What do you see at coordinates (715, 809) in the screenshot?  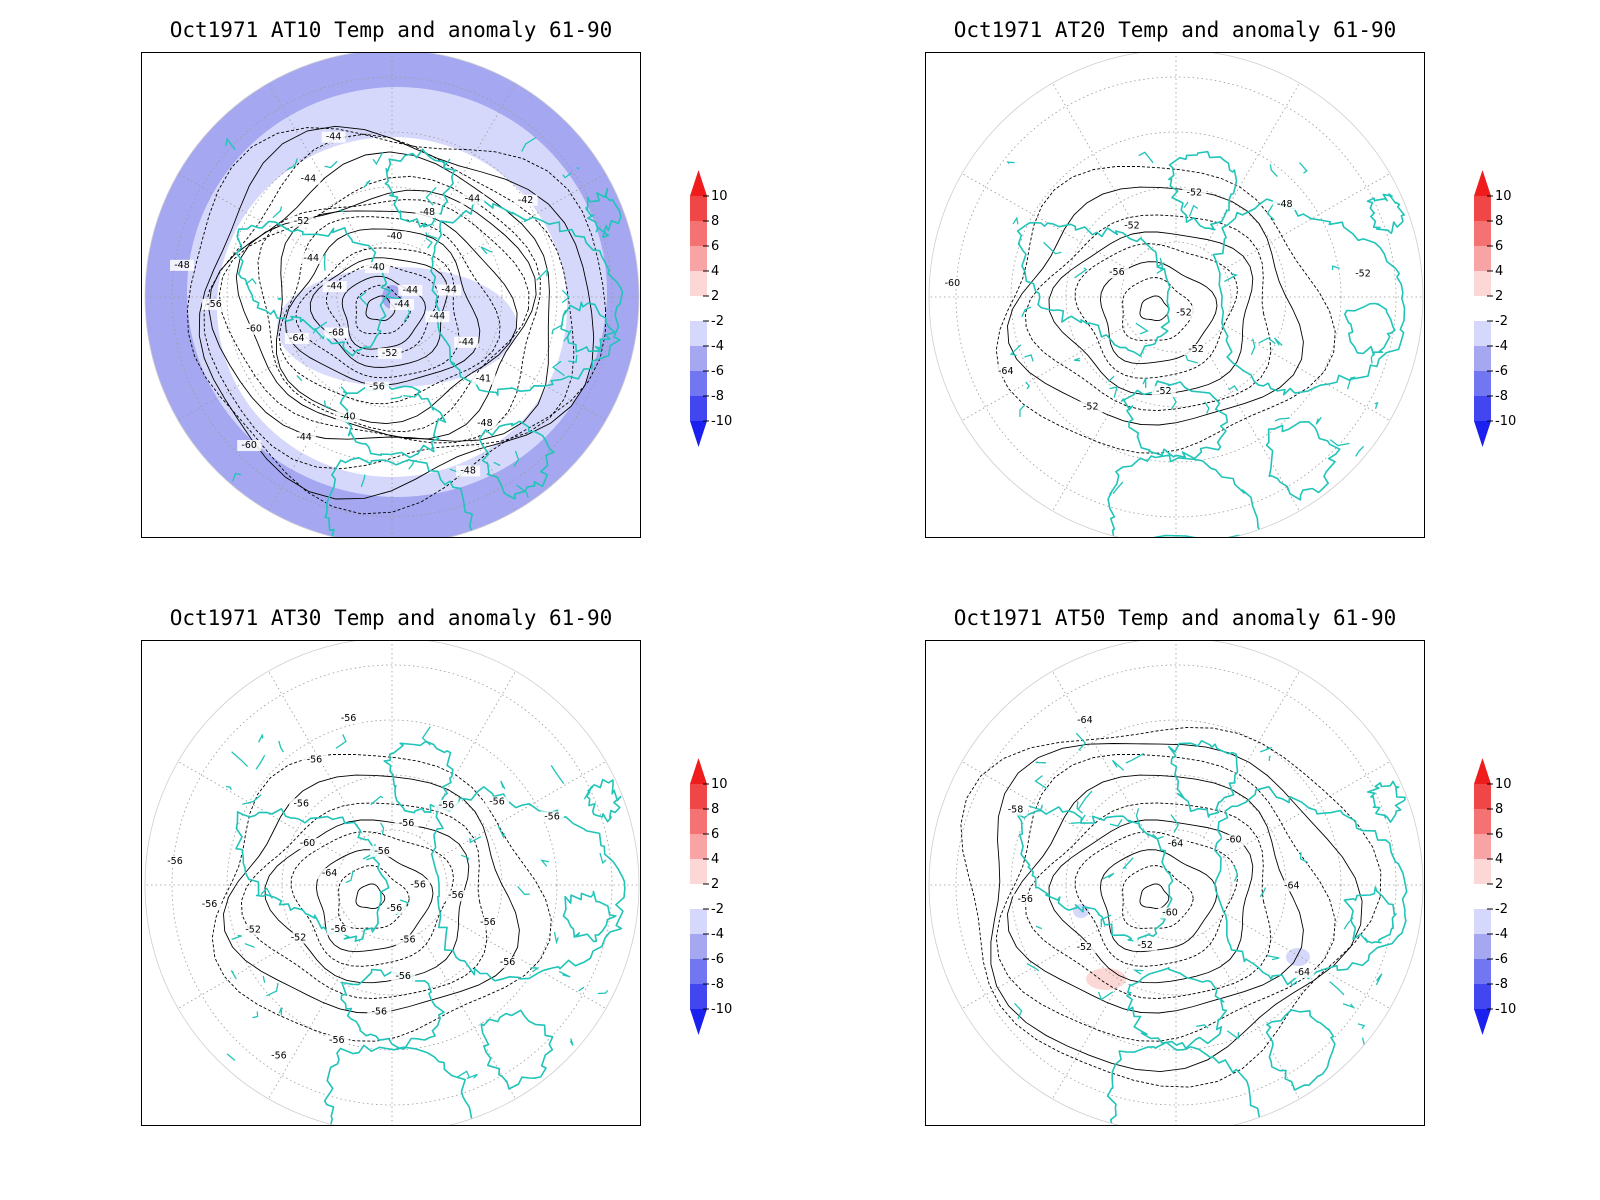 I see `colorbar-label: 8` at bounding box center [715, 809].